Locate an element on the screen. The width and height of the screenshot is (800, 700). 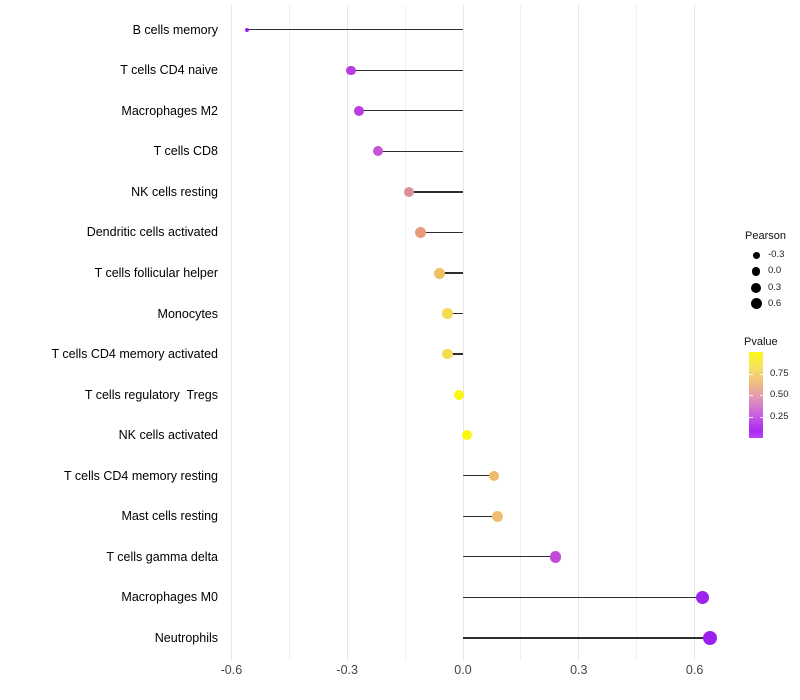
category-label: Dendritic cells activated is located at coordinates (152, 232).